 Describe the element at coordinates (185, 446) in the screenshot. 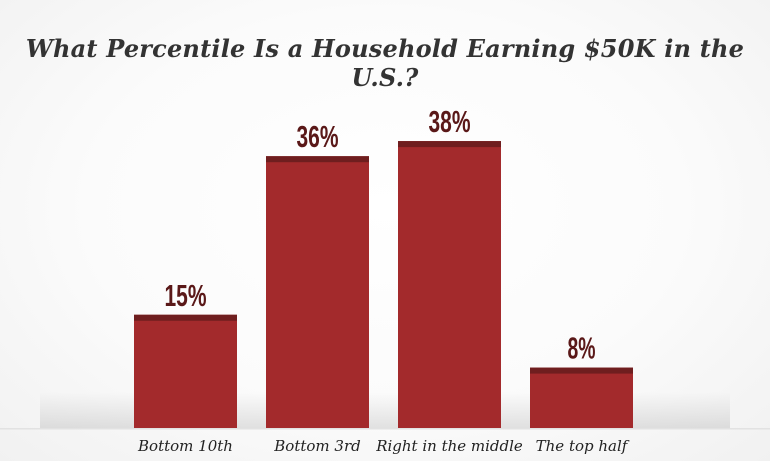

I see `category-label-bottom-10th: Bottom 10th` at that location.